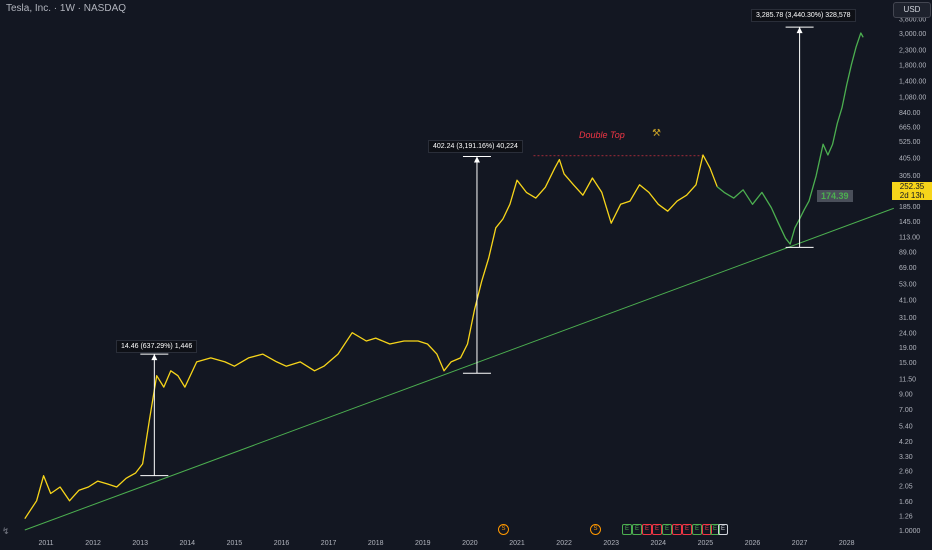 The image size is (932, 550). I want to click on y-tick-label: 1,400.00, so click(912, 81).